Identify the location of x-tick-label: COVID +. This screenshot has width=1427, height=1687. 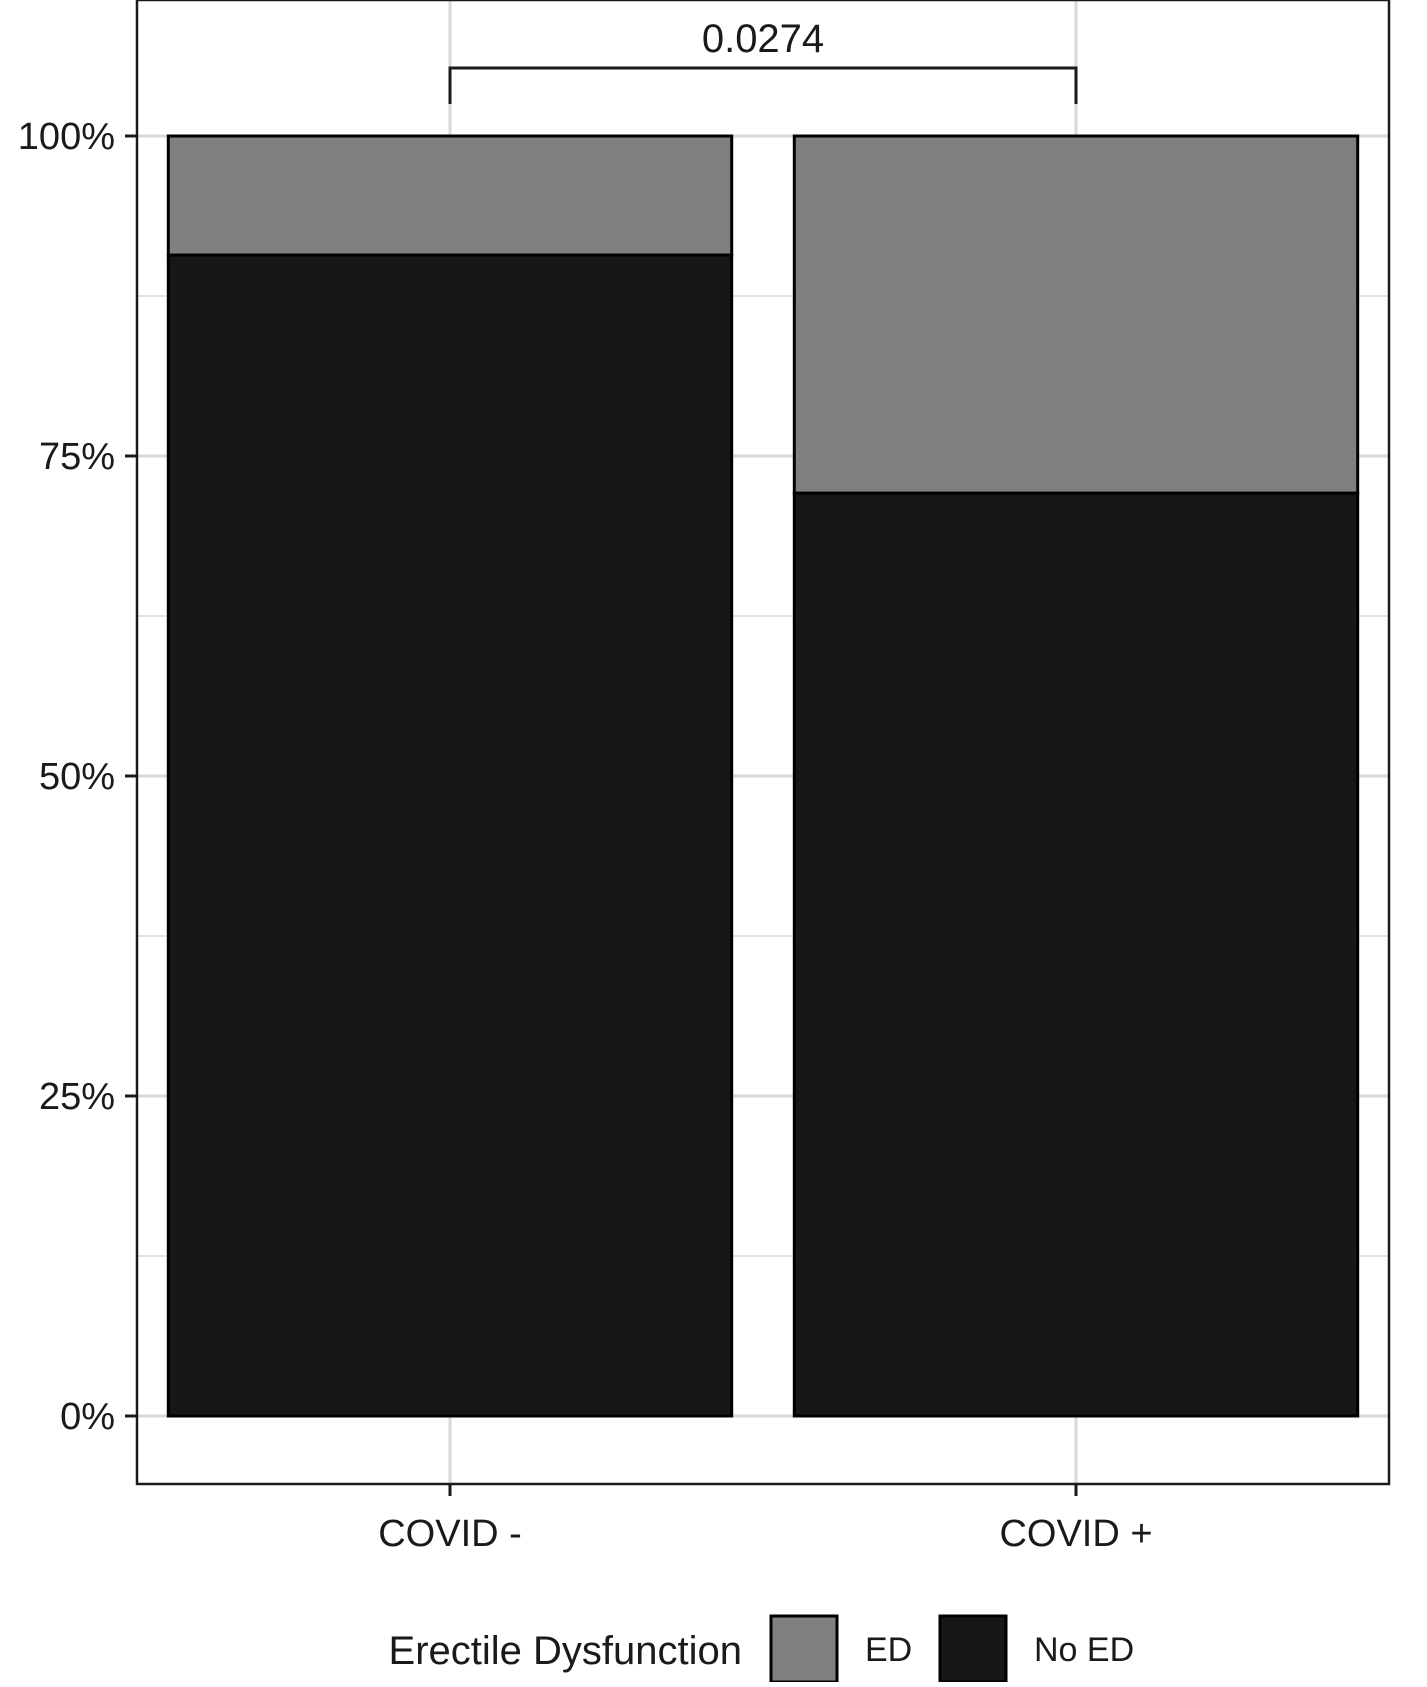
(1075, 1534).